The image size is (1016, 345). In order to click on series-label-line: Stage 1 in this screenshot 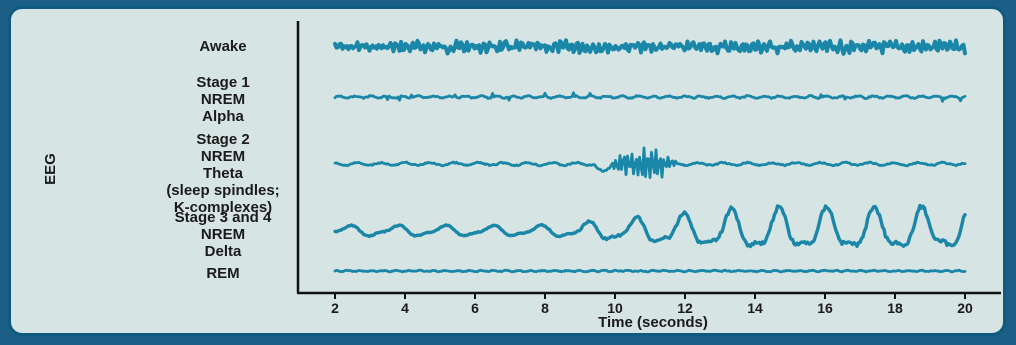, I will do `click(222, 82)`.